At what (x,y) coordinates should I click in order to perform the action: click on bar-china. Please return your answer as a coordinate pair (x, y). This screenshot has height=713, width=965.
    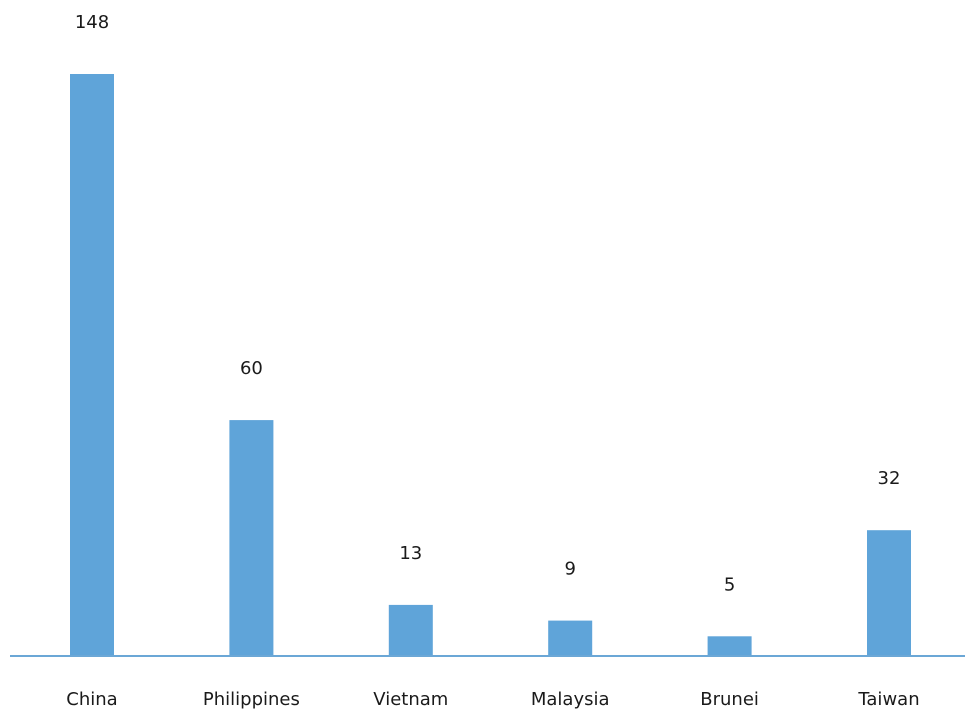
    Looking at the image, I should click on (92, 365).